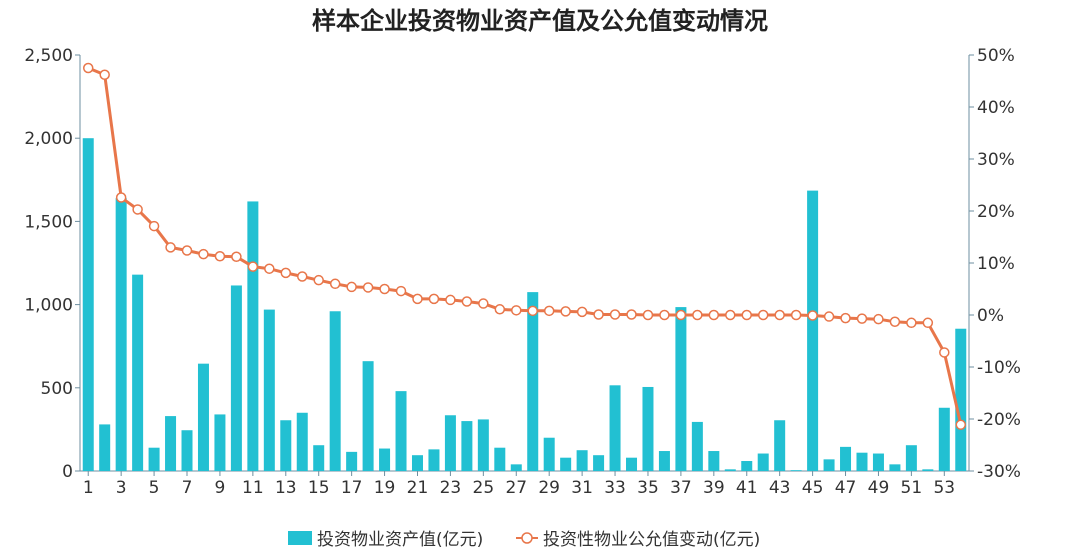 This screenshot has width=1080, height=553. What do you see at coordinates (582, 488) in the screenshot?
I see `x-tick-label: 31` at bounding box center [582, 488].